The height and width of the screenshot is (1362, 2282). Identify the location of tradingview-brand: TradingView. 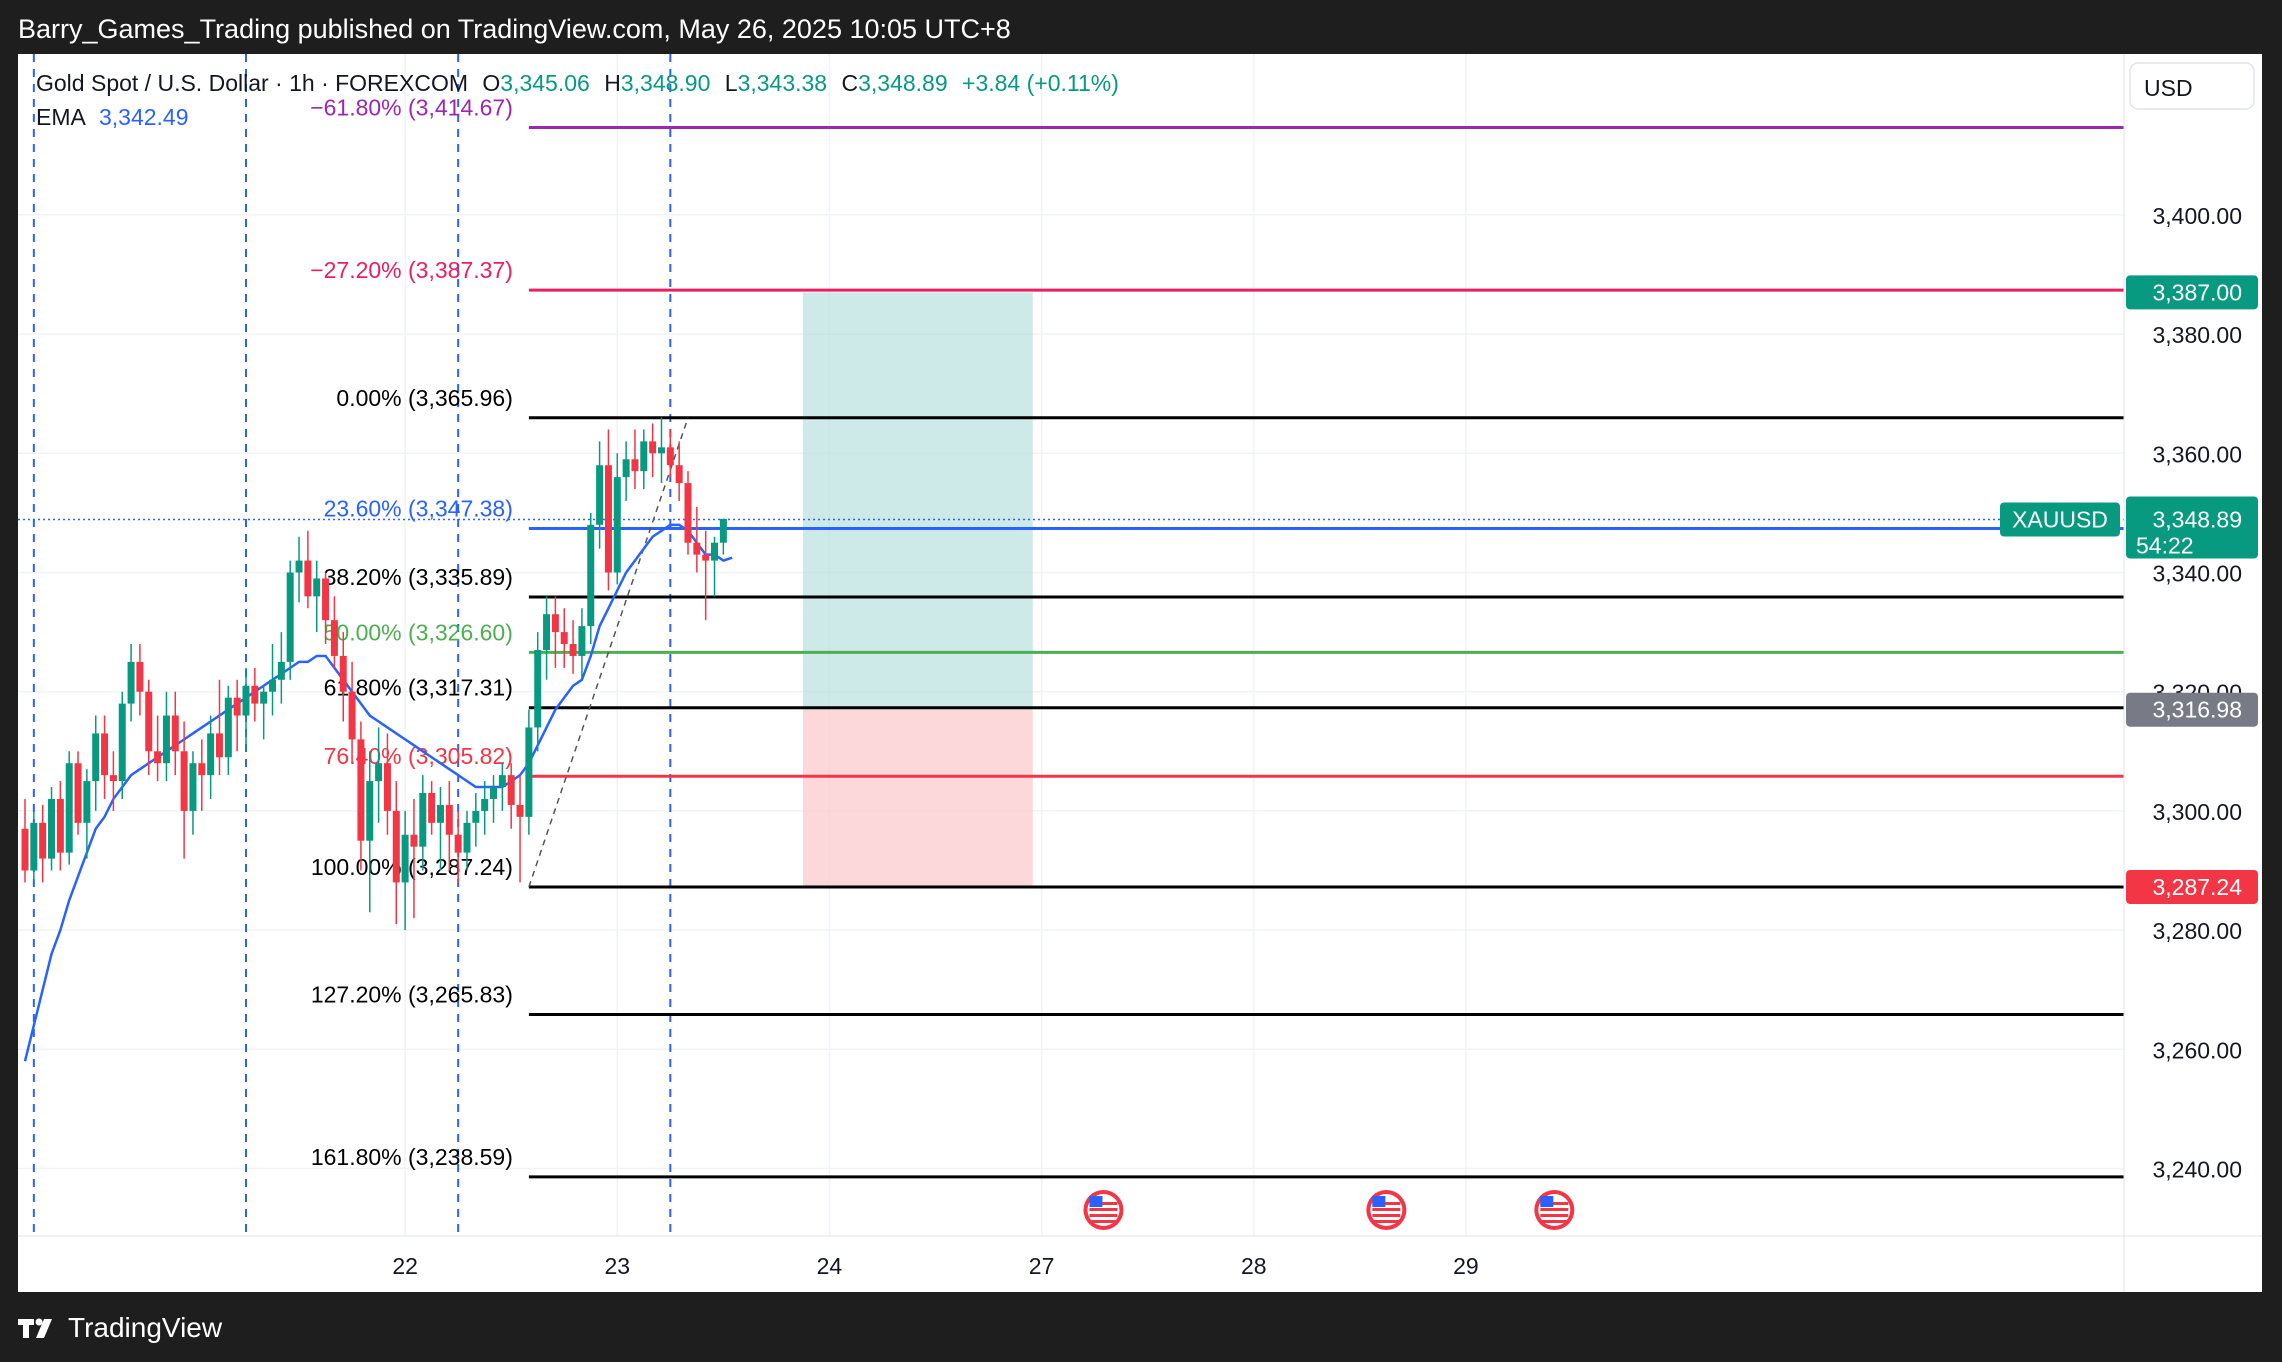
(120, 1328).